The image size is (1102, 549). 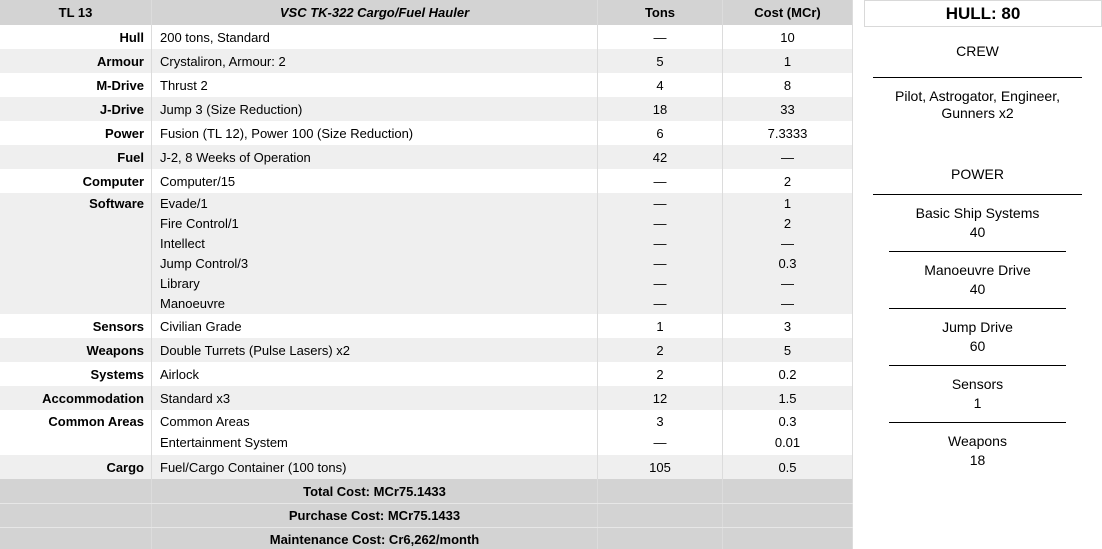 I want to click on header-tons: Tons, so click(x=660, y=12).